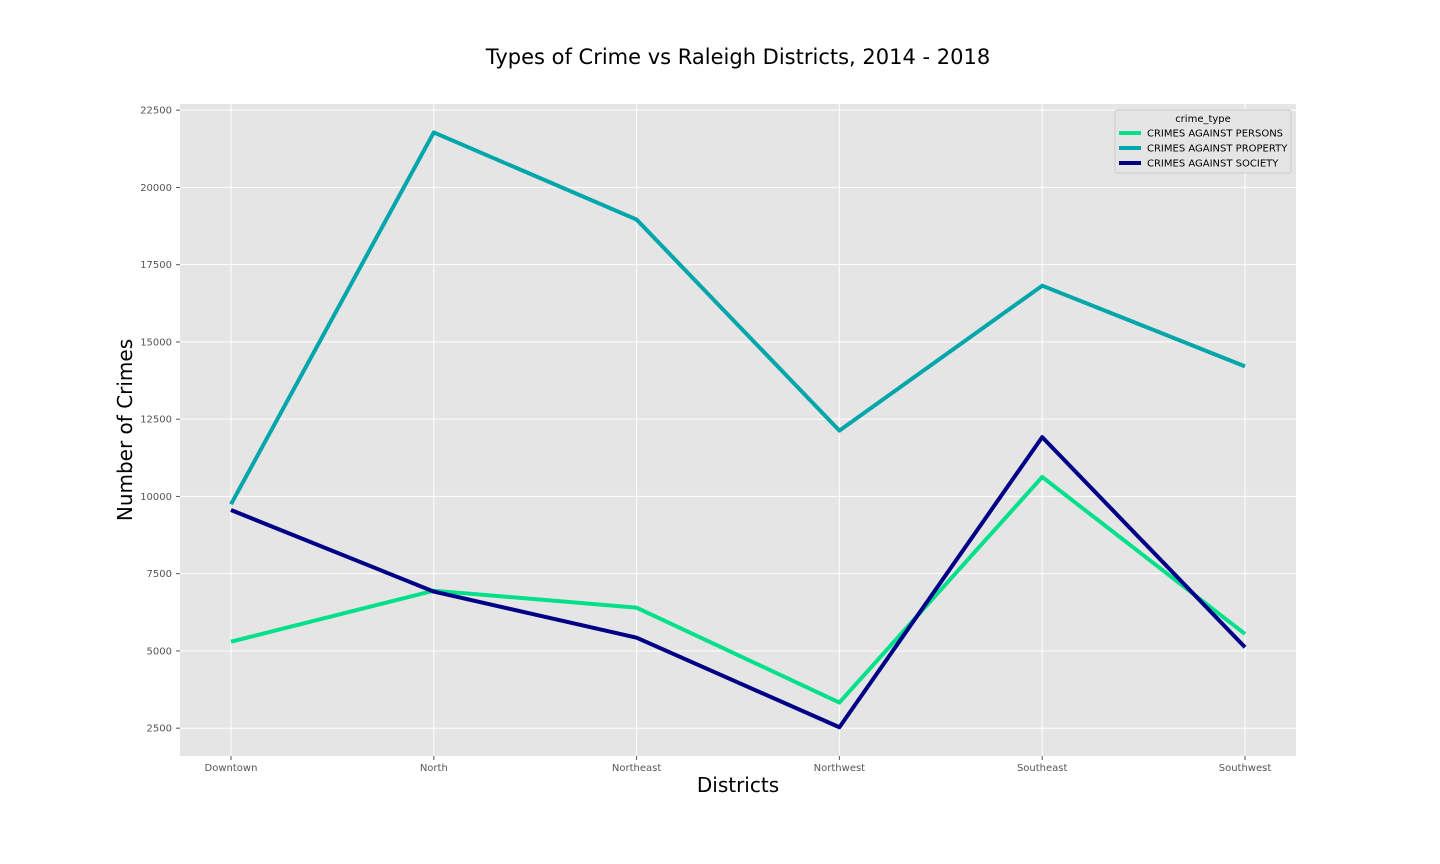 The width and height of the screenshot is (1440, 864). I want to click on y-tick-label: 15000, so click(156, 342).